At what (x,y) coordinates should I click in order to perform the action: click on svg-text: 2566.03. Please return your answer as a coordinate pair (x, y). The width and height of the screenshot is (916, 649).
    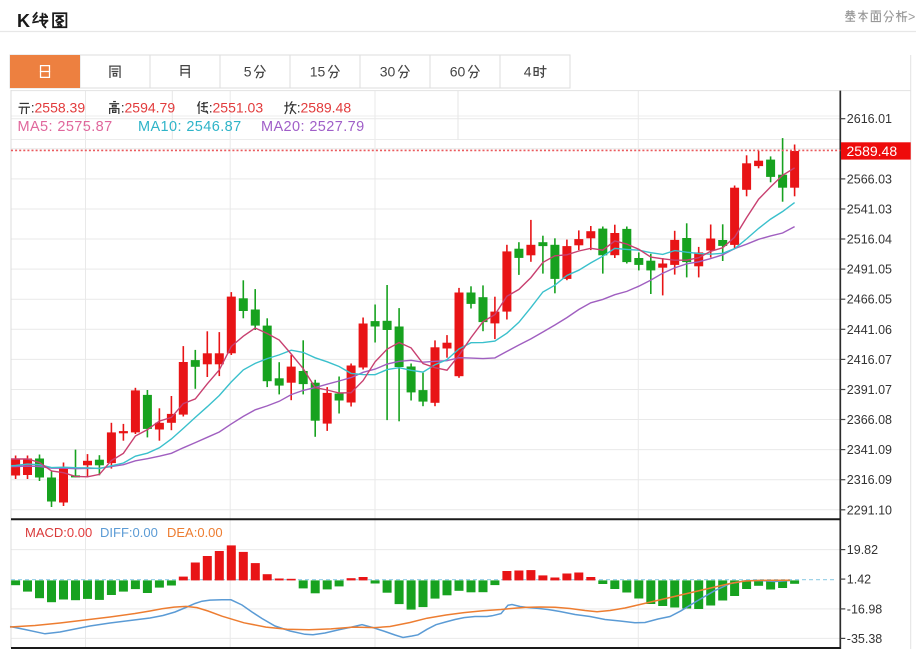
    Looking at the image, I should click on (869, 179).